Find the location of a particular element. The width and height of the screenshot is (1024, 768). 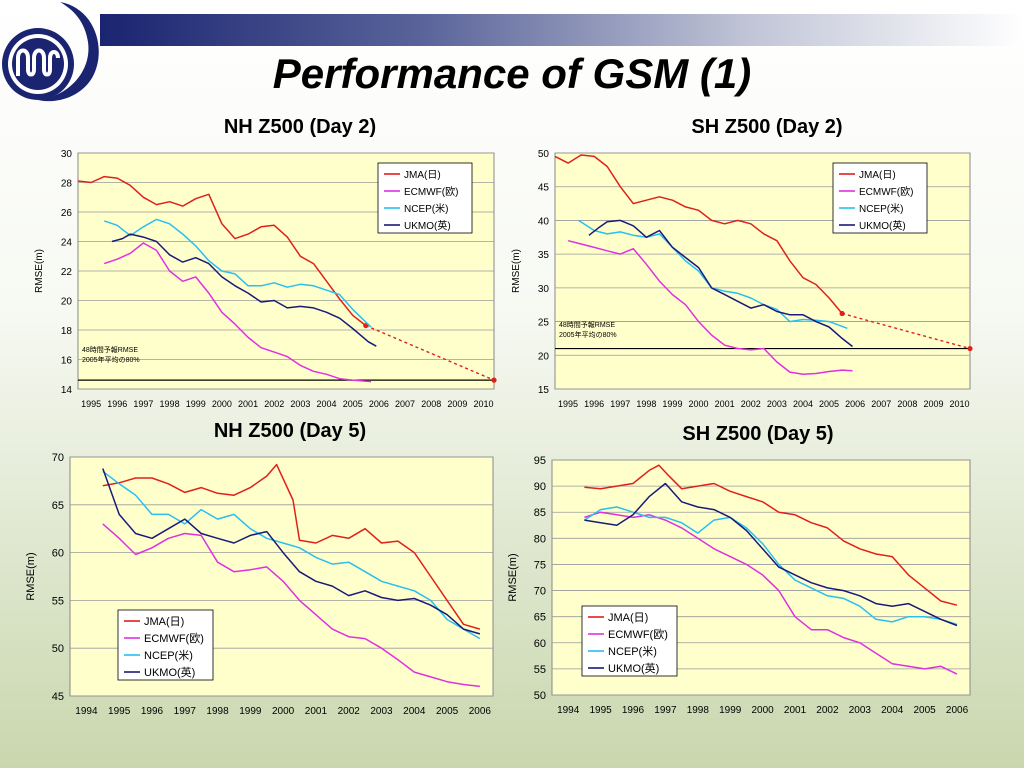

chart-title-nh-day2: NH Z500 (Day 2) is located at coordinates (300, 127).